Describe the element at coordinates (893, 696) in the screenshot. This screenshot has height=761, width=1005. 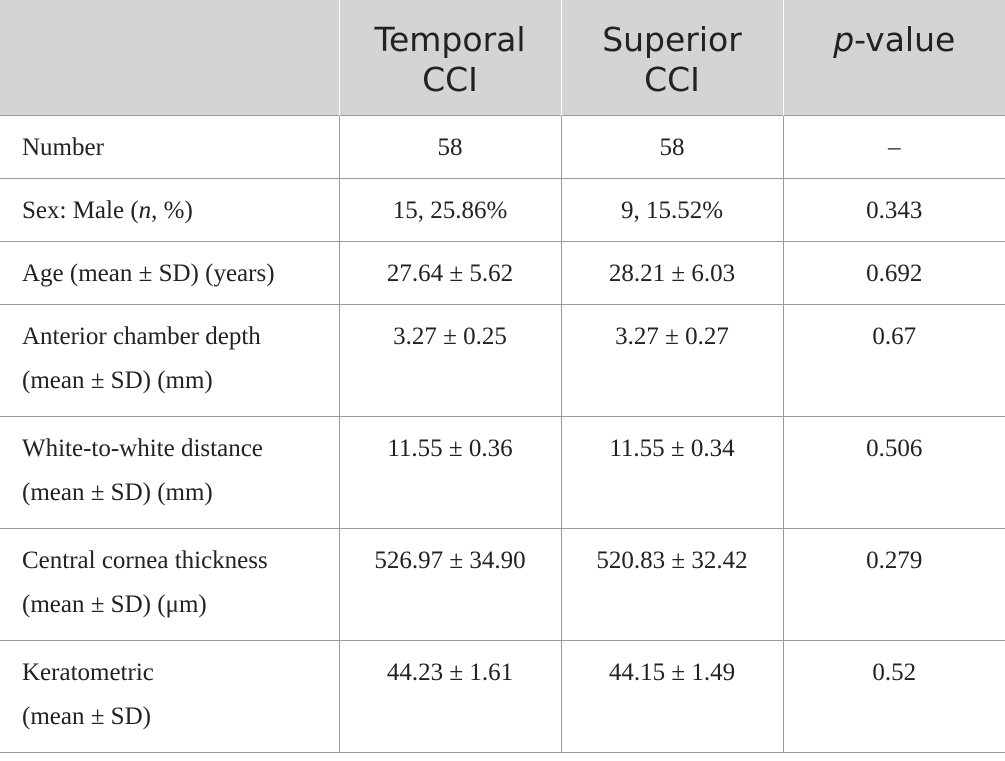
I see `p-value: 0.52` at that location.